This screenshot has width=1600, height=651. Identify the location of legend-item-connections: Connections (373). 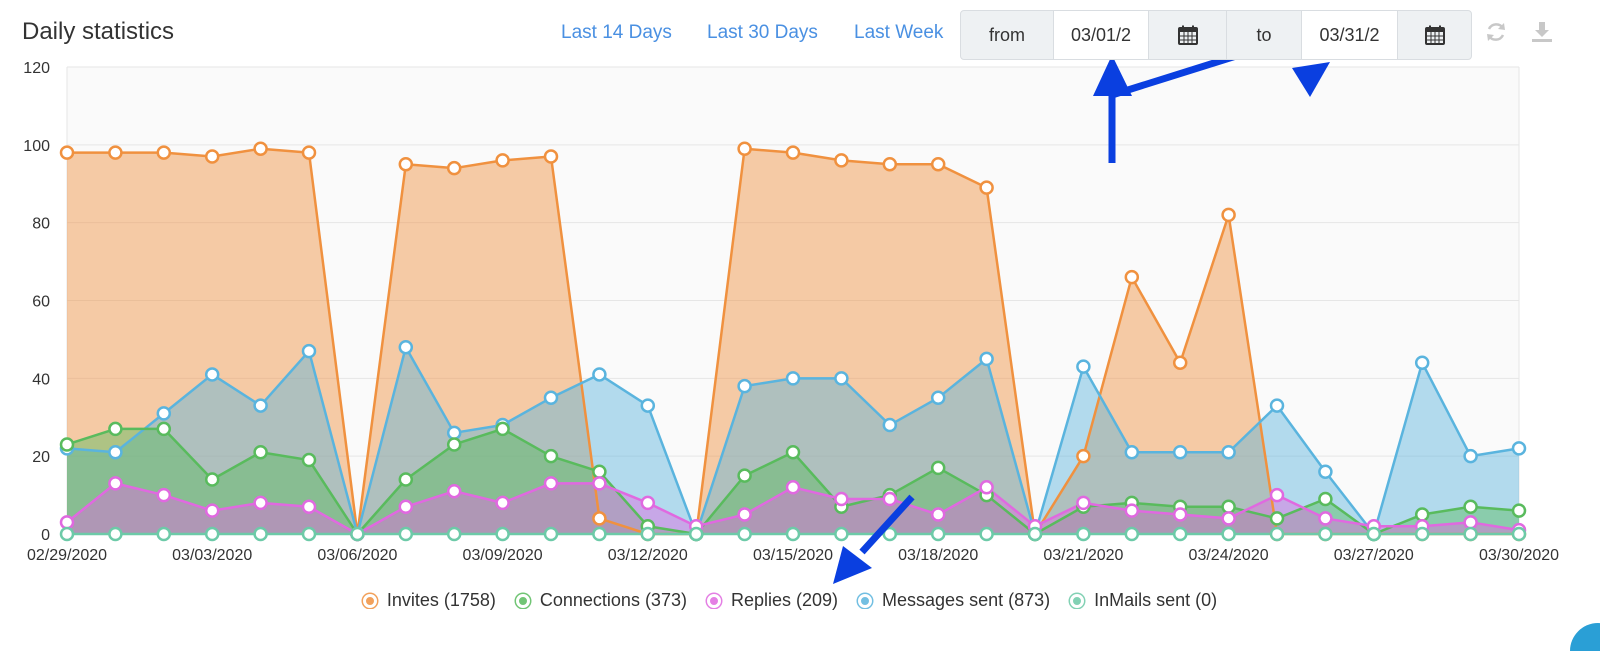
(601, 600).